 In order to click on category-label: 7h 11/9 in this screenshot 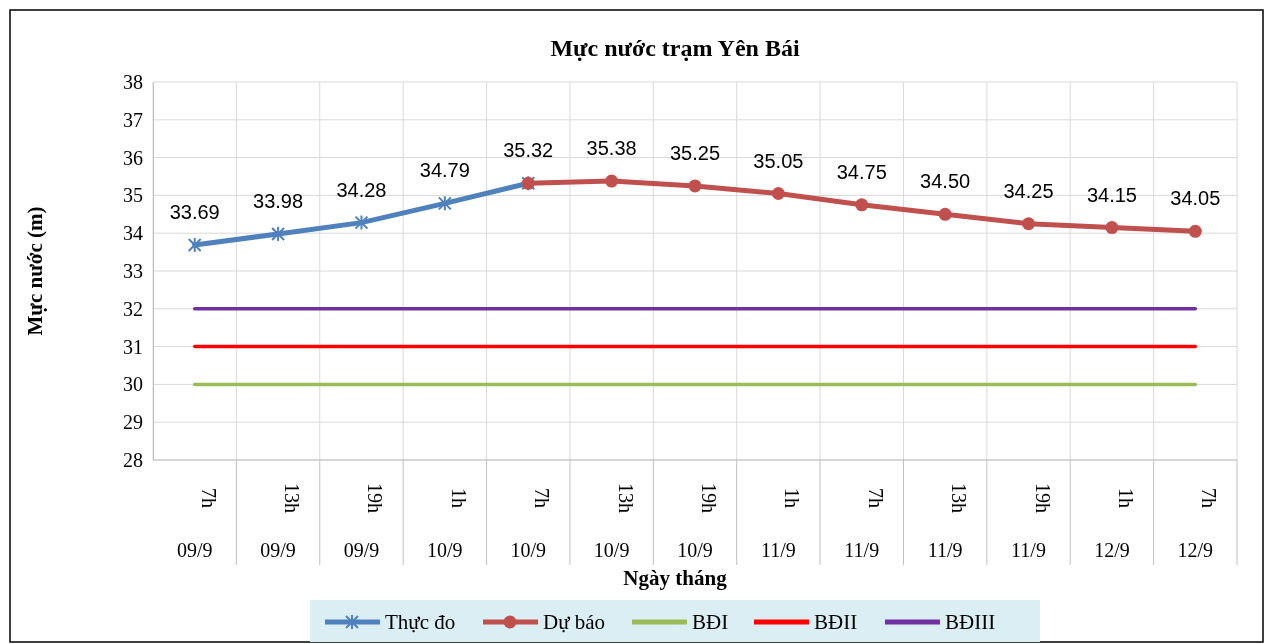, I will do `click(865, 524)`.